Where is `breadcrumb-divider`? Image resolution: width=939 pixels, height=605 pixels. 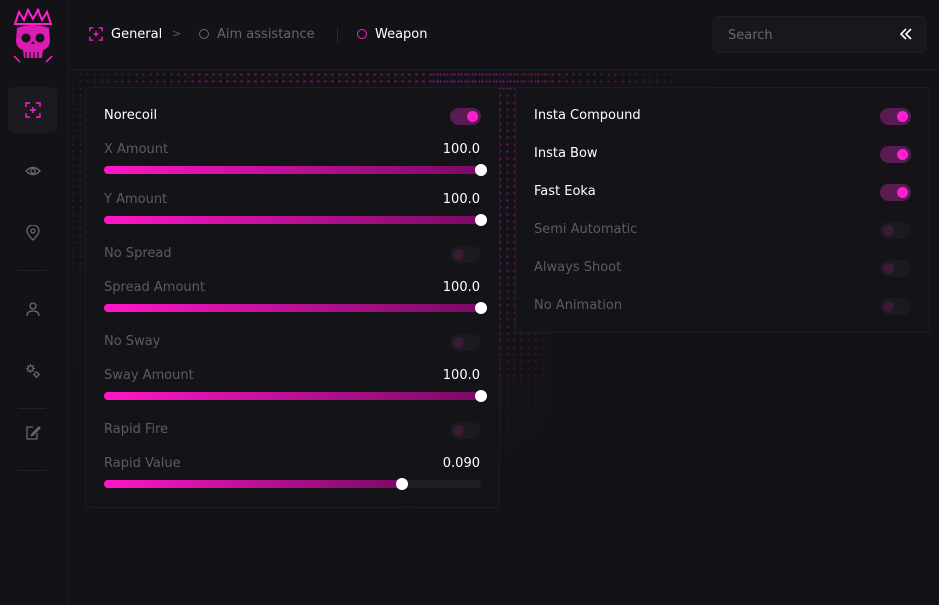 breadcrumb-divider is located at coordinates (337, 35).